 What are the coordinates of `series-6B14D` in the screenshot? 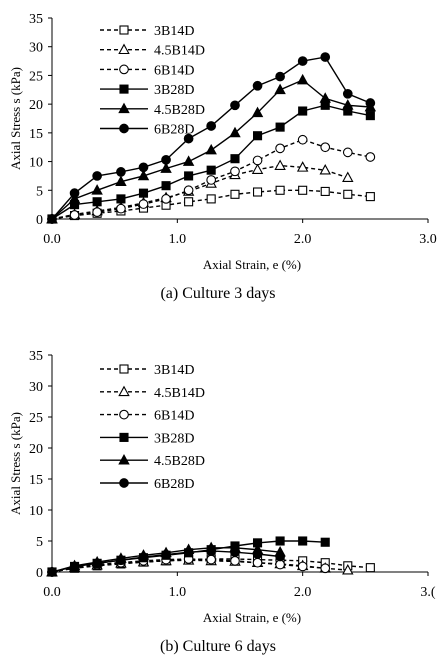 It's located at (189, 565).